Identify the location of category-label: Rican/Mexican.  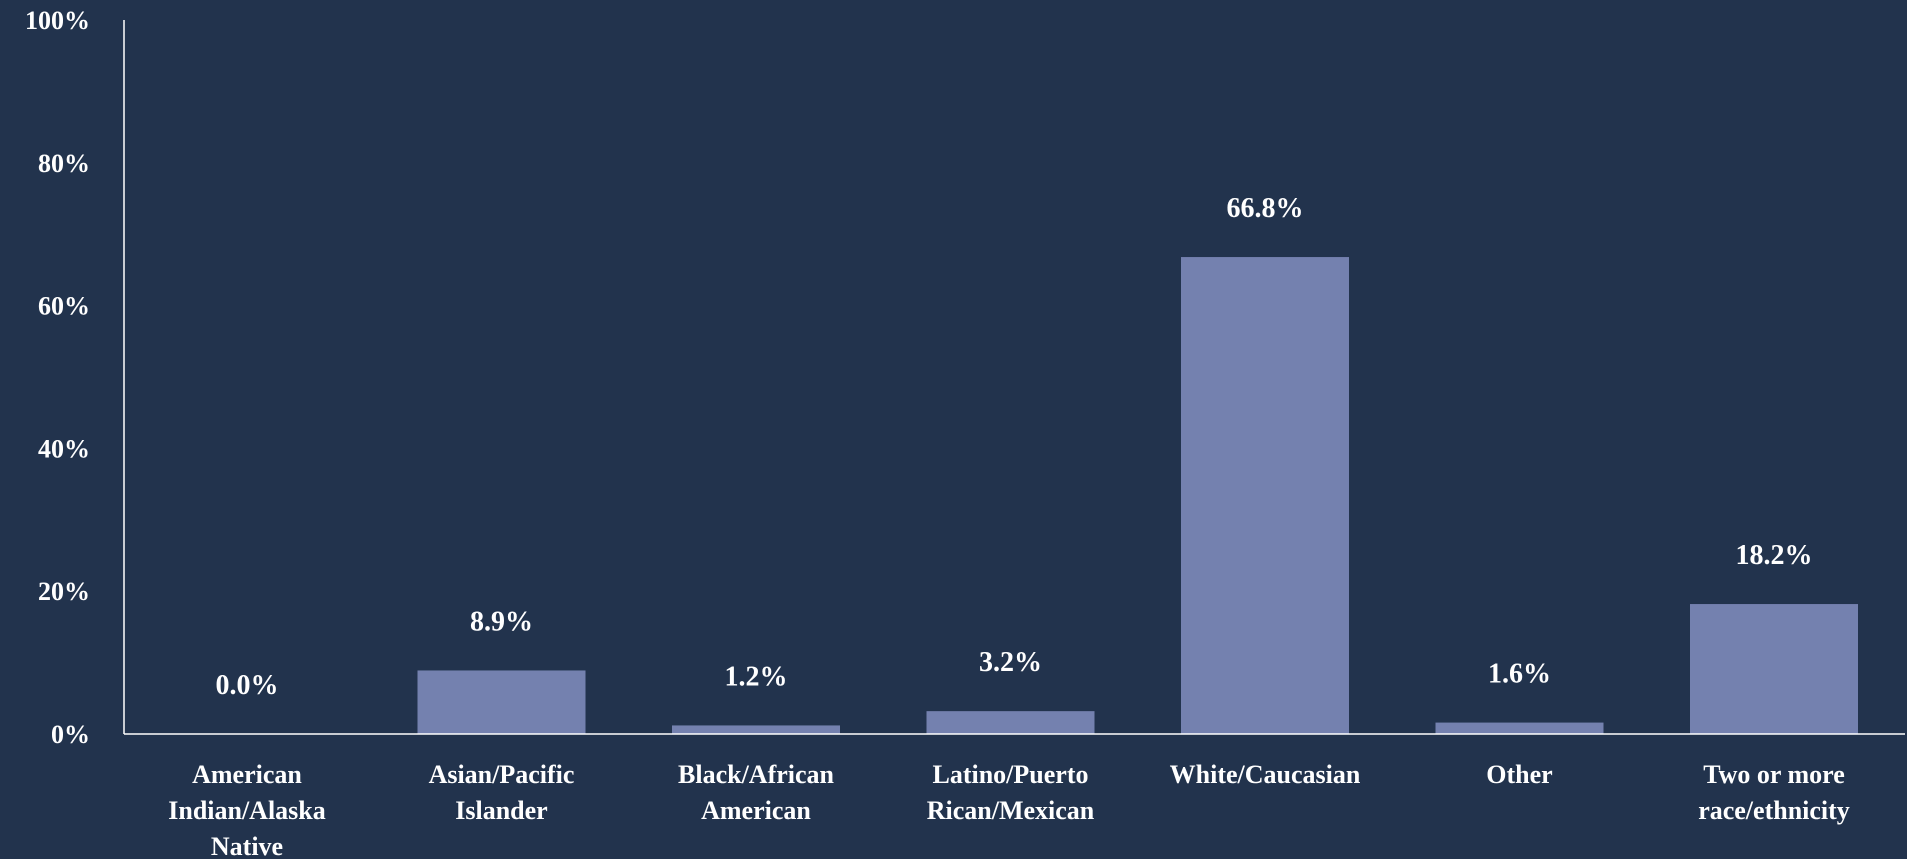
(1011, 810).